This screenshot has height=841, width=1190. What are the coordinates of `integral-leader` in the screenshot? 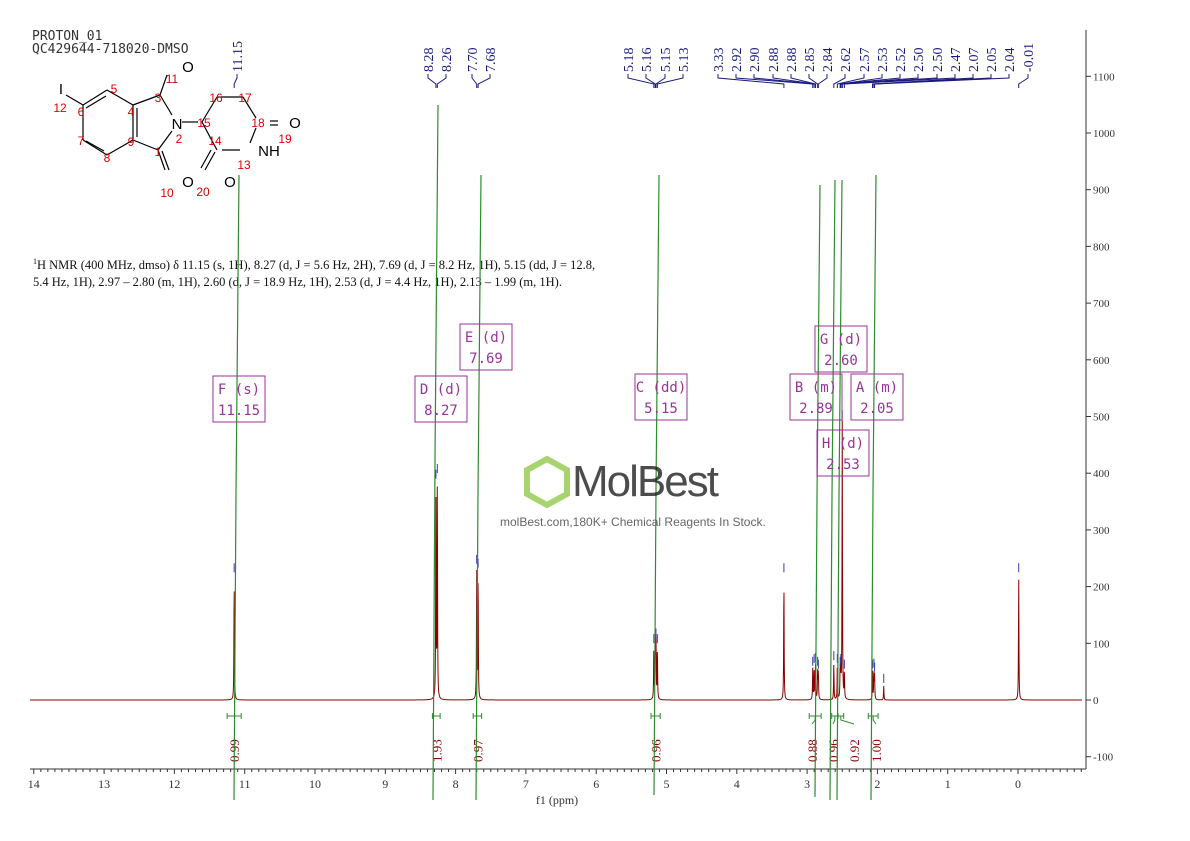 It's located at (813, 720).